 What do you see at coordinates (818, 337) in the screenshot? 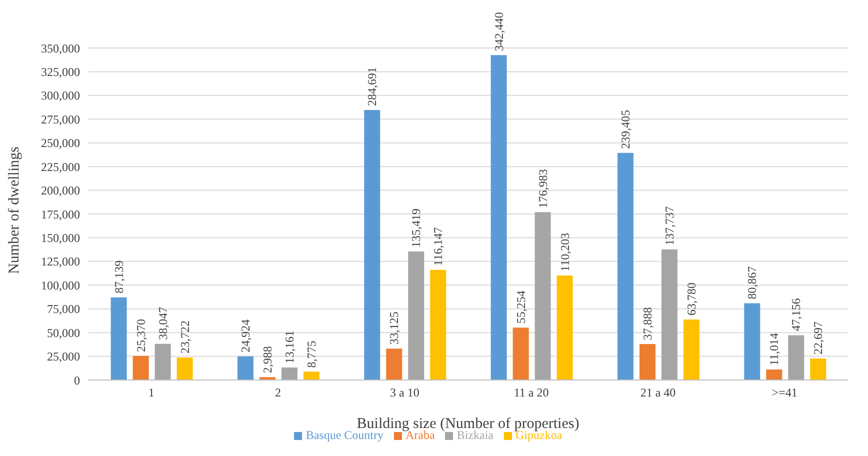
I see `data-label: 22,697` at bounding box center [818, 337].